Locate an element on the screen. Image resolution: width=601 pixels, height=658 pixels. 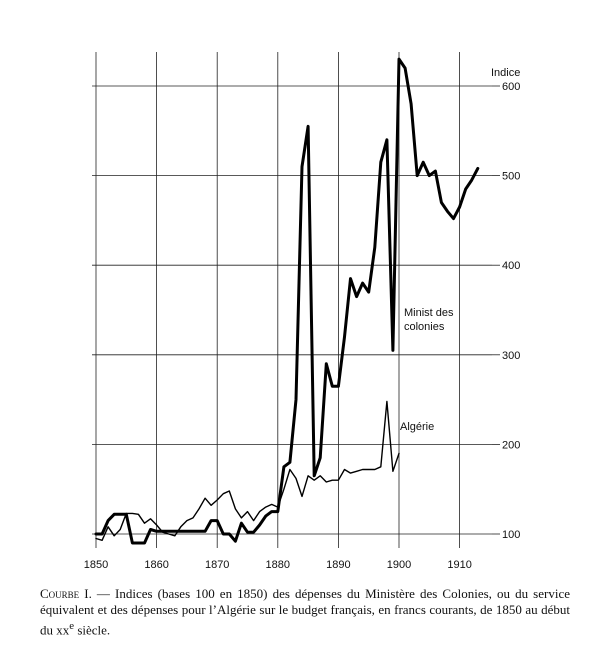
y-tick-label-100: 100 is located at coordinates (511, 535).